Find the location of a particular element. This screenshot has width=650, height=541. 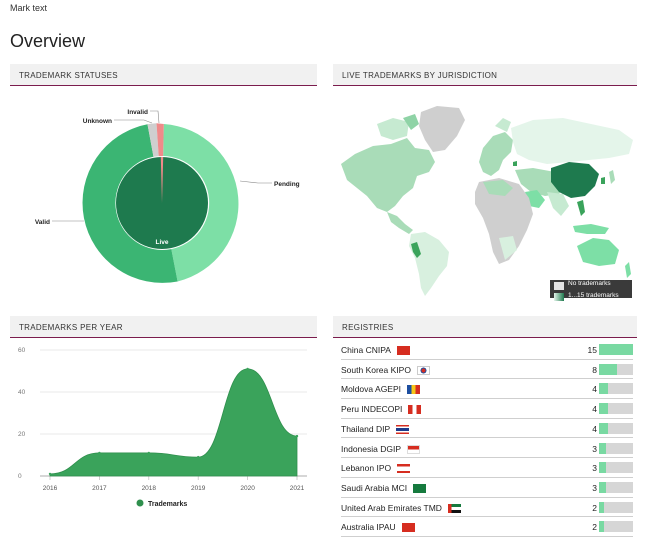

registry-row: United Arab Emirates TMD 2 is located at coordinates (487, 508).